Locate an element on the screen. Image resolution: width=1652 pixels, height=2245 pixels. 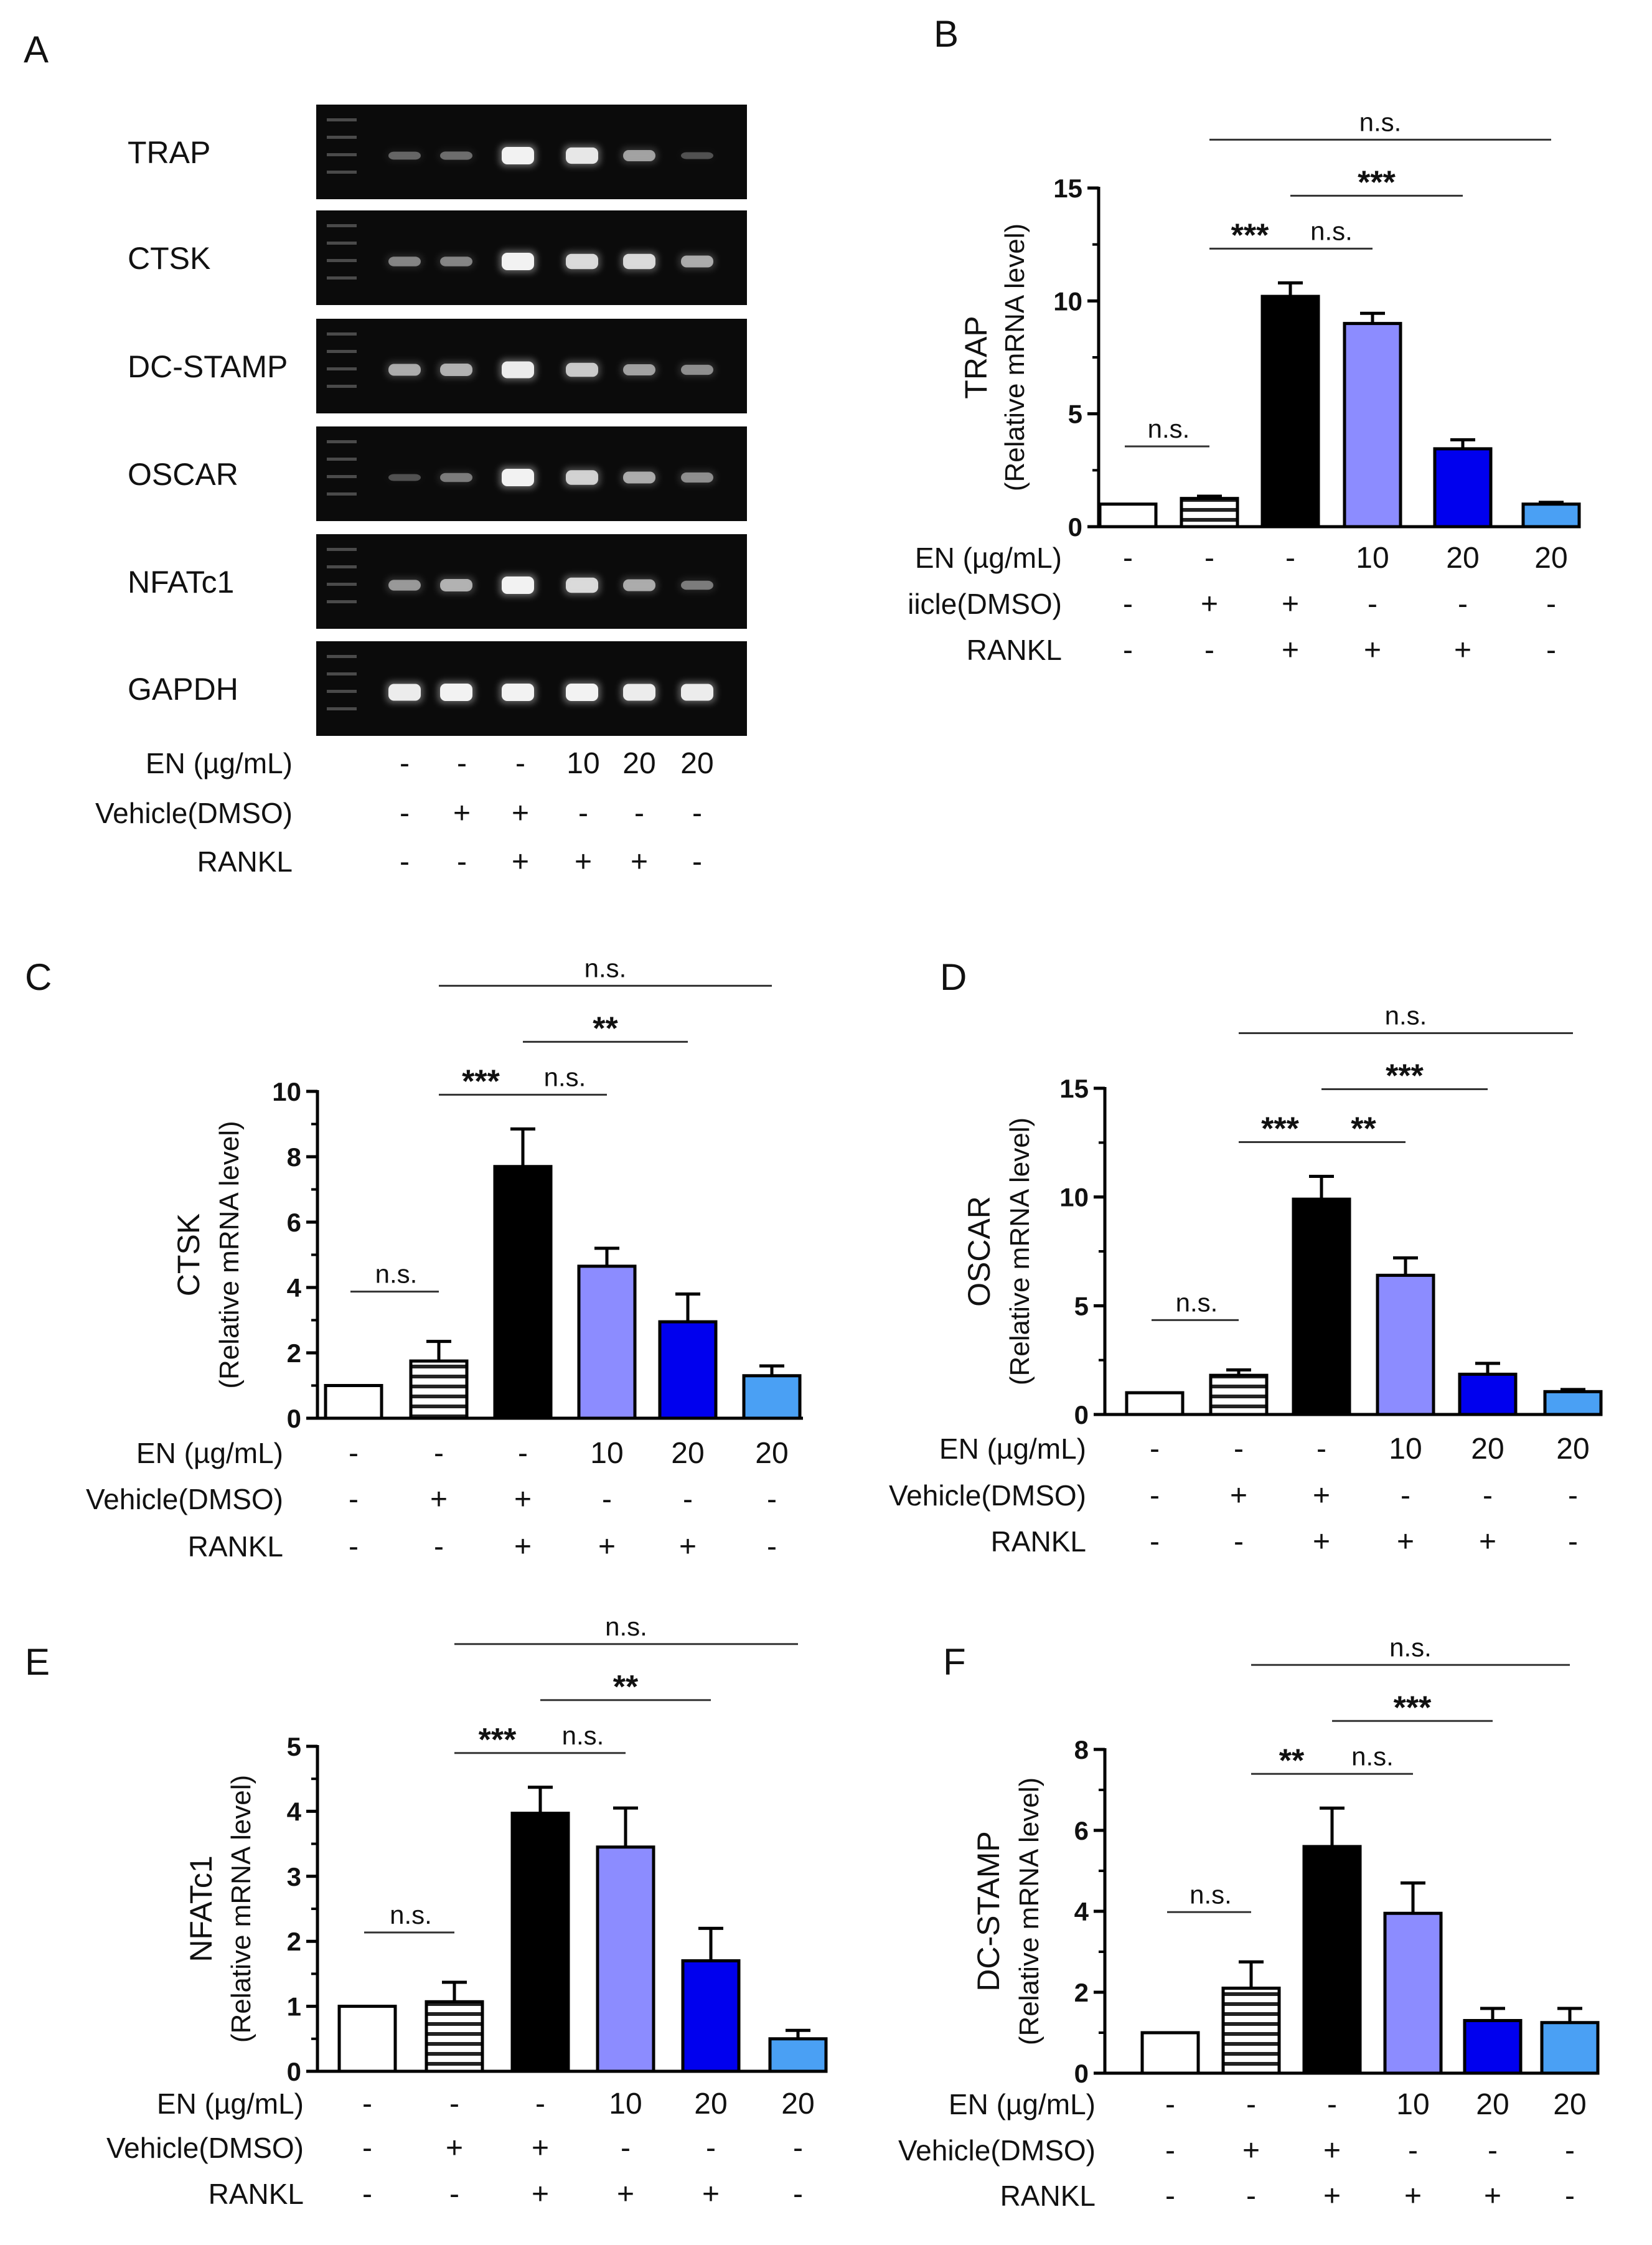
chart-e-y-sublabel: (Relative mRNA level) is located at coordinates (241, 1909).